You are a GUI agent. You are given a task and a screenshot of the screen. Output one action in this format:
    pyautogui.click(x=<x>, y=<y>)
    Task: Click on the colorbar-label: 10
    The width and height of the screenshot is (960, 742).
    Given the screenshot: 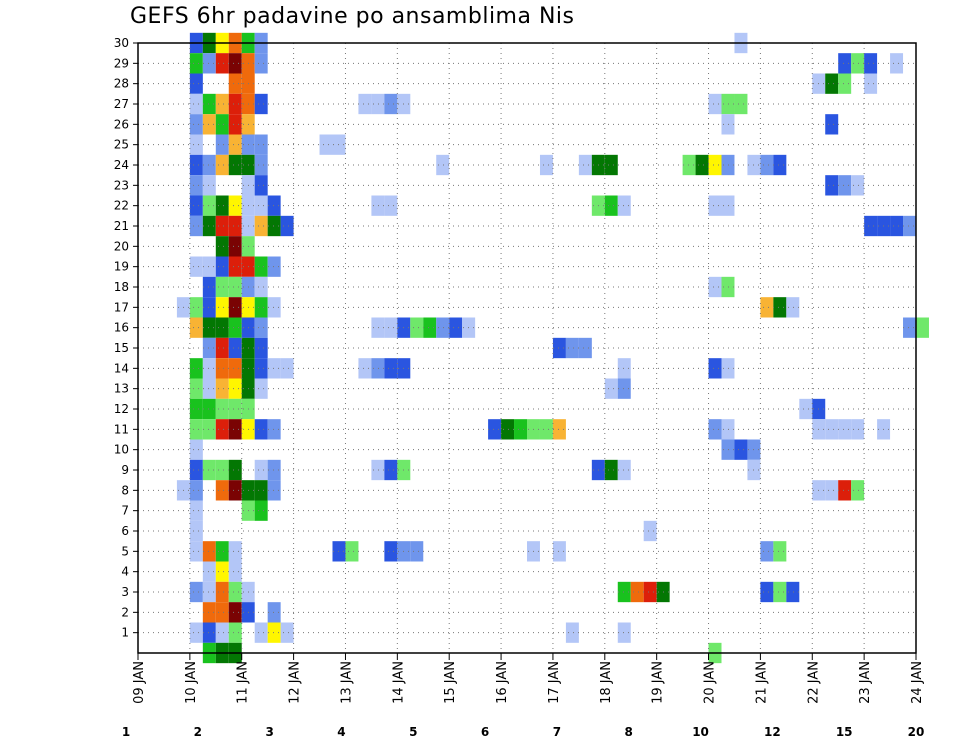 What is the action you would take?
    pyautogui.click(x=700, y=732)
    